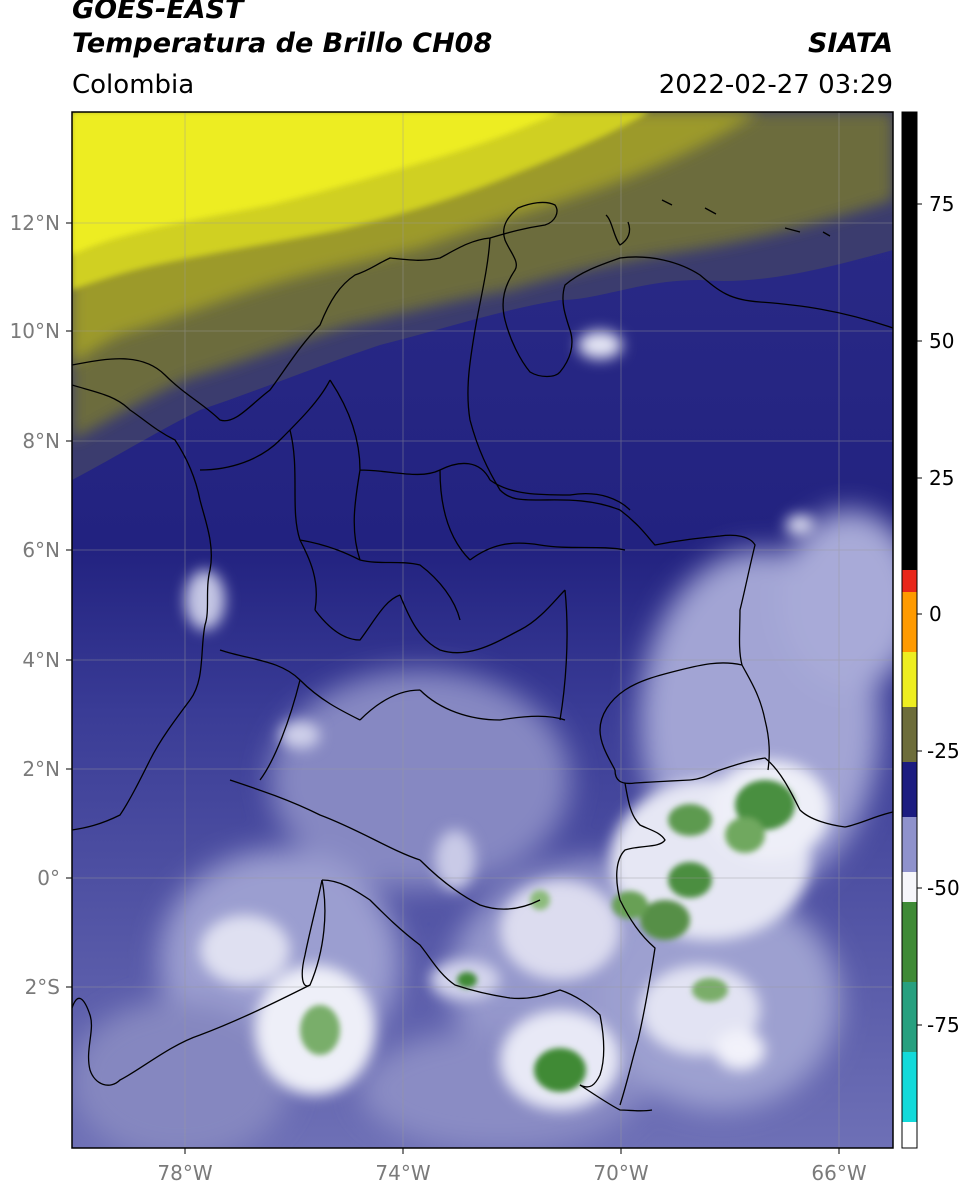 This screenshot has height=1190, width=966. What do you see at coordinates (909, 1017) in the screenshot?
I see `colorbar-teal-segment` at bounding box center [909, 1017].